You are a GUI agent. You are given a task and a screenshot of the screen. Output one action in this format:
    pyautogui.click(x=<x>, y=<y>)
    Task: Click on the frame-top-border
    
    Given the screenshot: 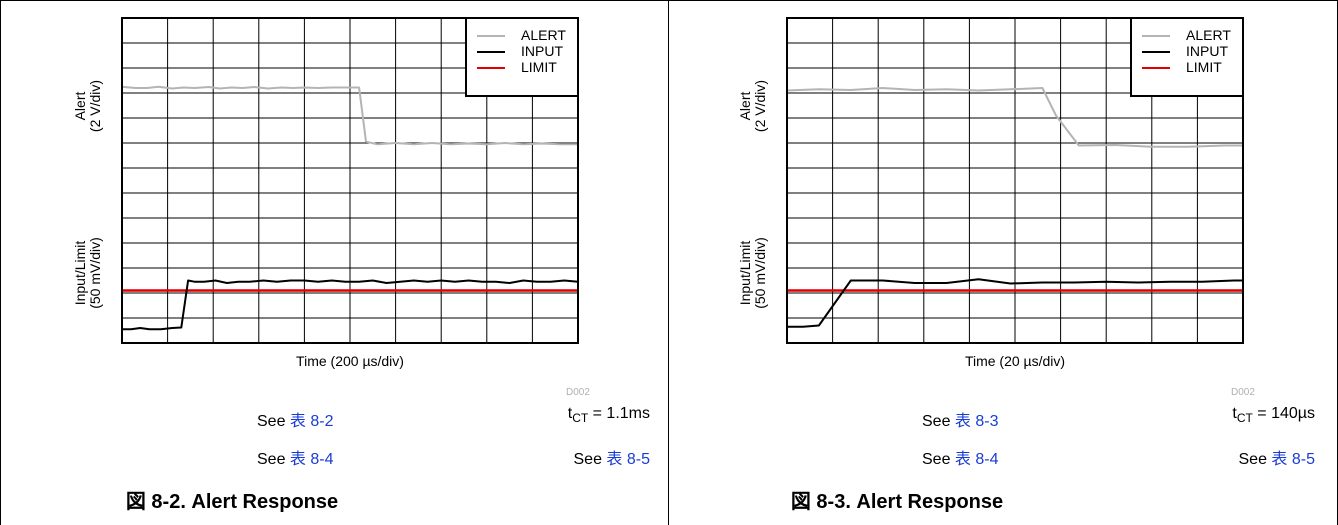 What is the action you would take?
    pyautogui.click(x=669, y=0)
    